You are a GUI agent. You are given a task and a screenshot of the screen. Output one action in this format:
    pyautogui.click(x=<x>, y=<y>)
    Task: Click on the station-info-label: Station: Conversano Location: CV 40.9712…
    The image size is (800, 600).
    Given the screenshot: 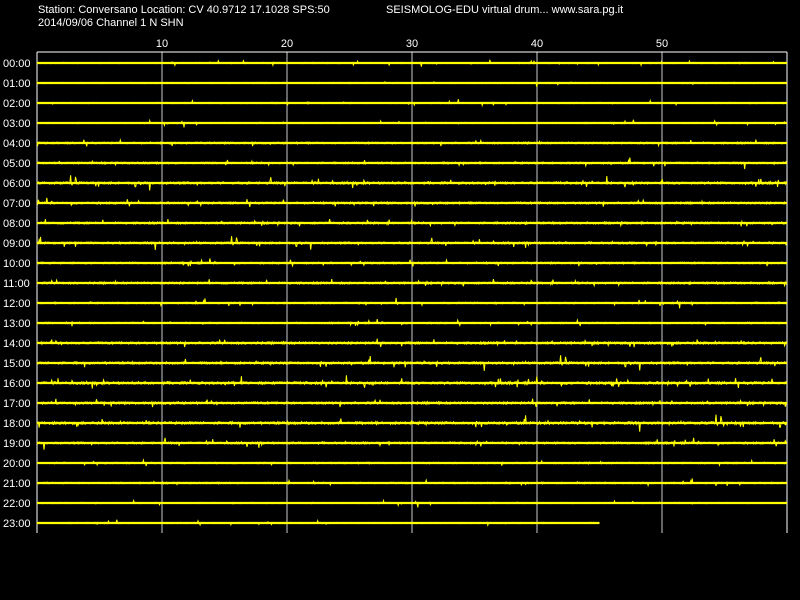 What is the action you would take?
    pyautogui.click(x=184, y=10)
    